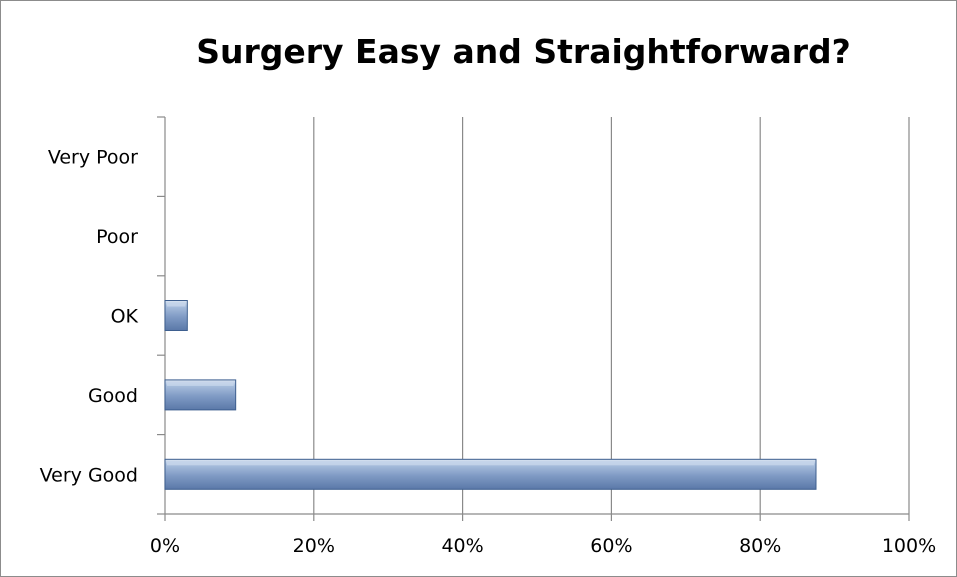 This screenshot has height=577, width=957. What do you see at coordinates (165, 546) in the screenshot?
I see `x-tick-label: 0%` at bounding box center [165, 546].